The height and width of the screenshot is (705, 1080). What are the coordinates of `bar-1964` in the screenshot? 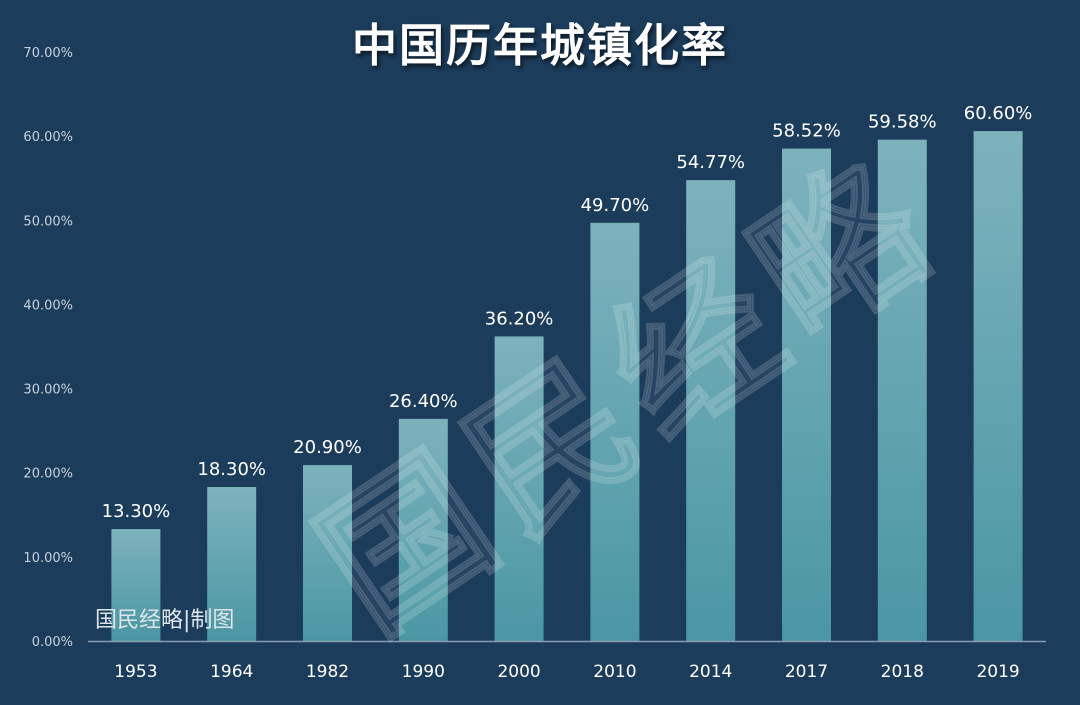 It's located at (232, 564).